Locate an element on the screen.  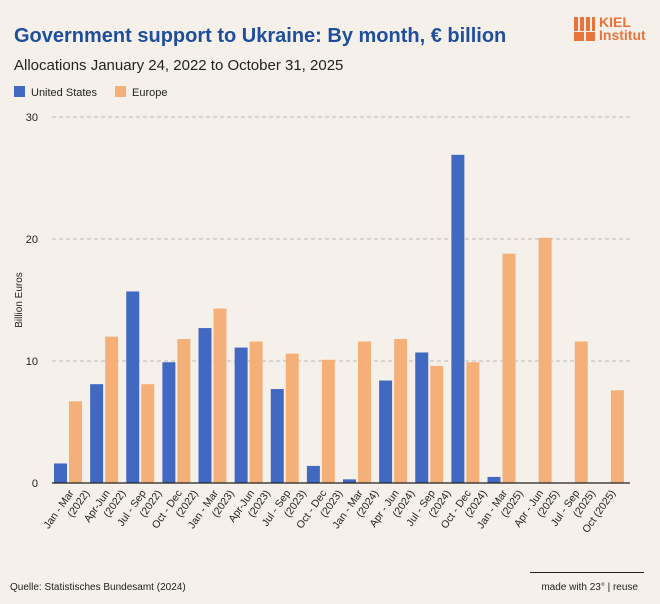
x-tick-label: Jan - Mar(2022) is located at coordinates (66, 509).